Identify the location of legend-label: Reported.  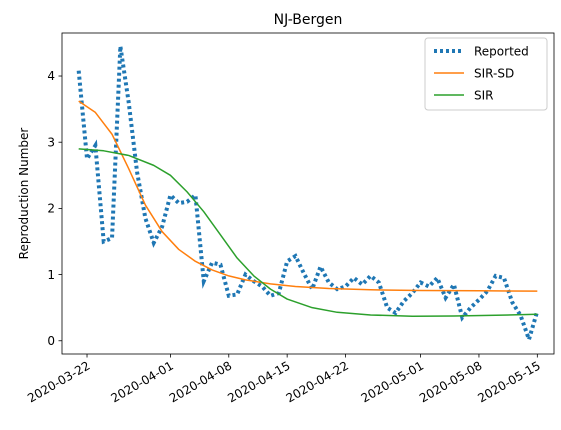
(501, 51).